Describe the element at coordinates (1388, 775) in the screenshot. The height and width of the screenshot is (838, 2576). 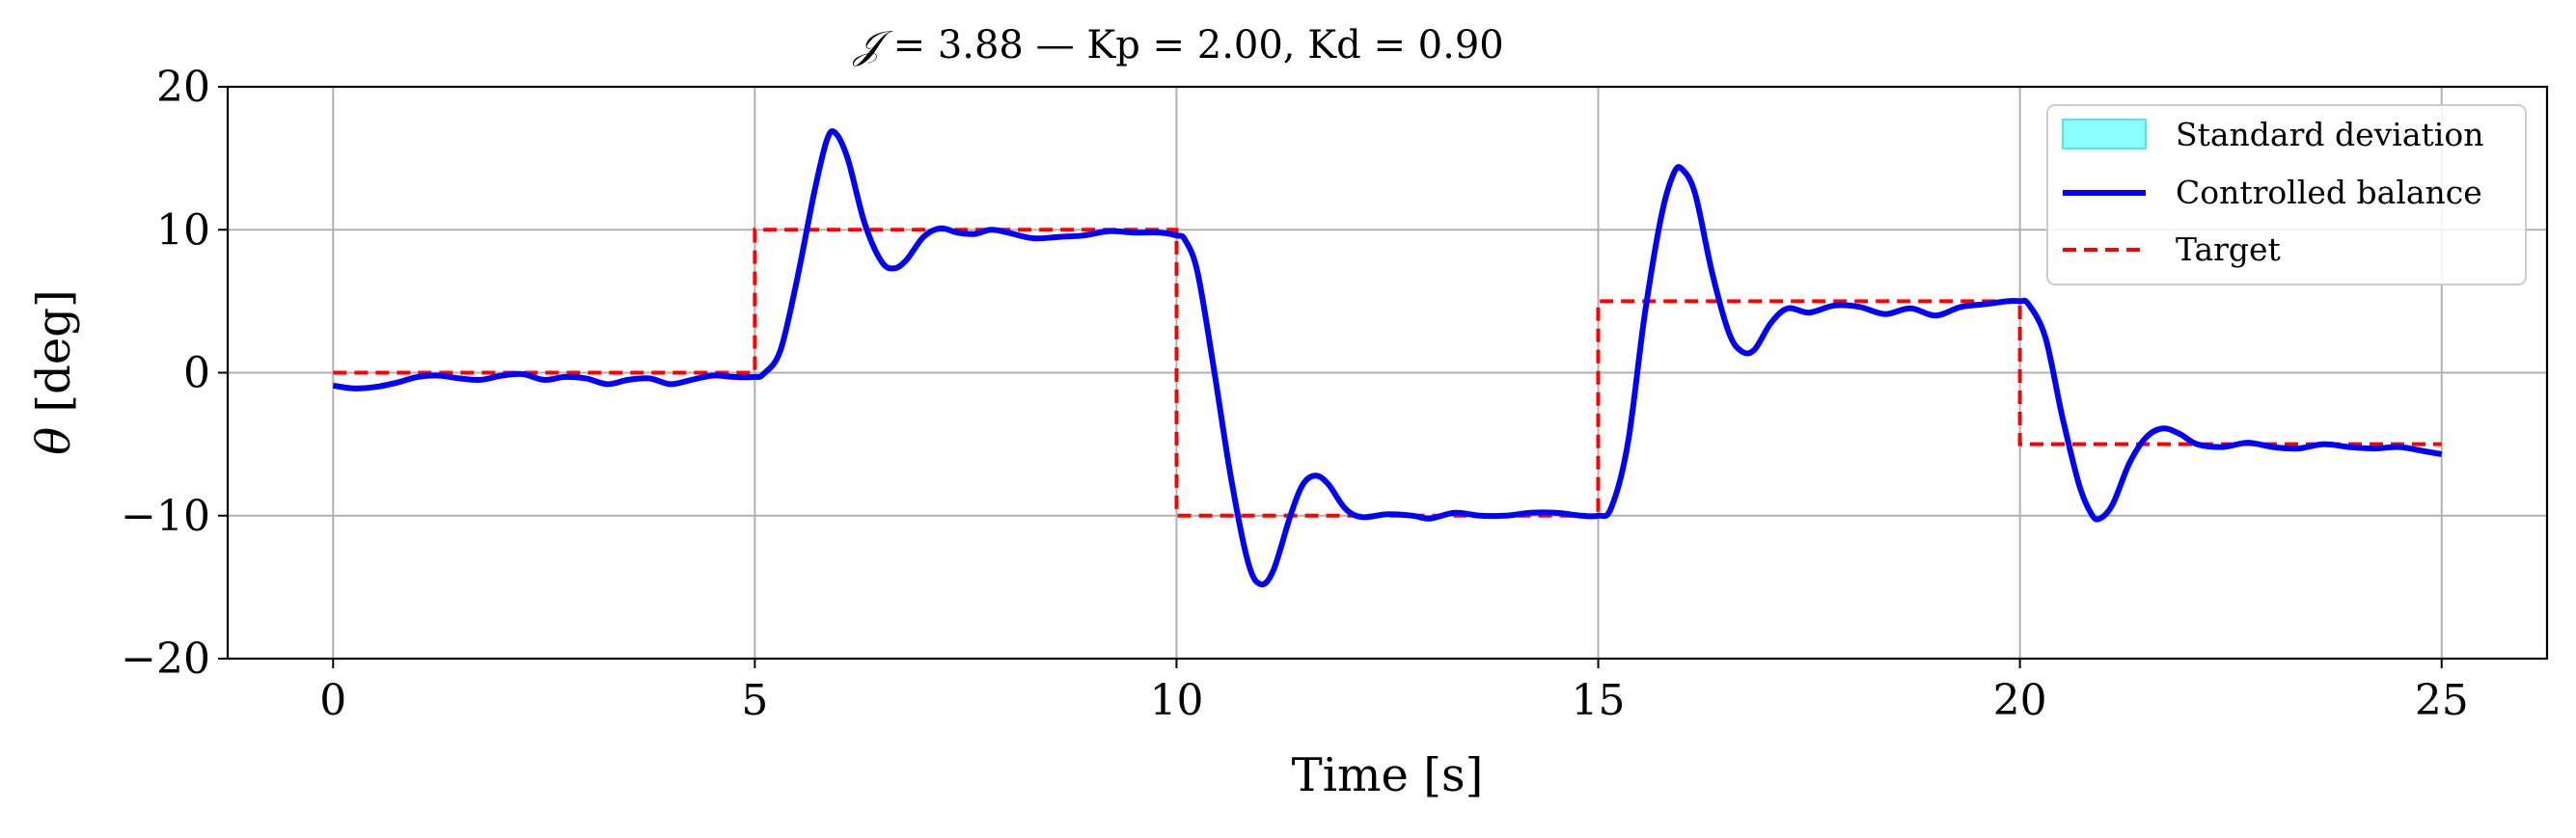
I see `x-axis-label: Time [s]` at that location.